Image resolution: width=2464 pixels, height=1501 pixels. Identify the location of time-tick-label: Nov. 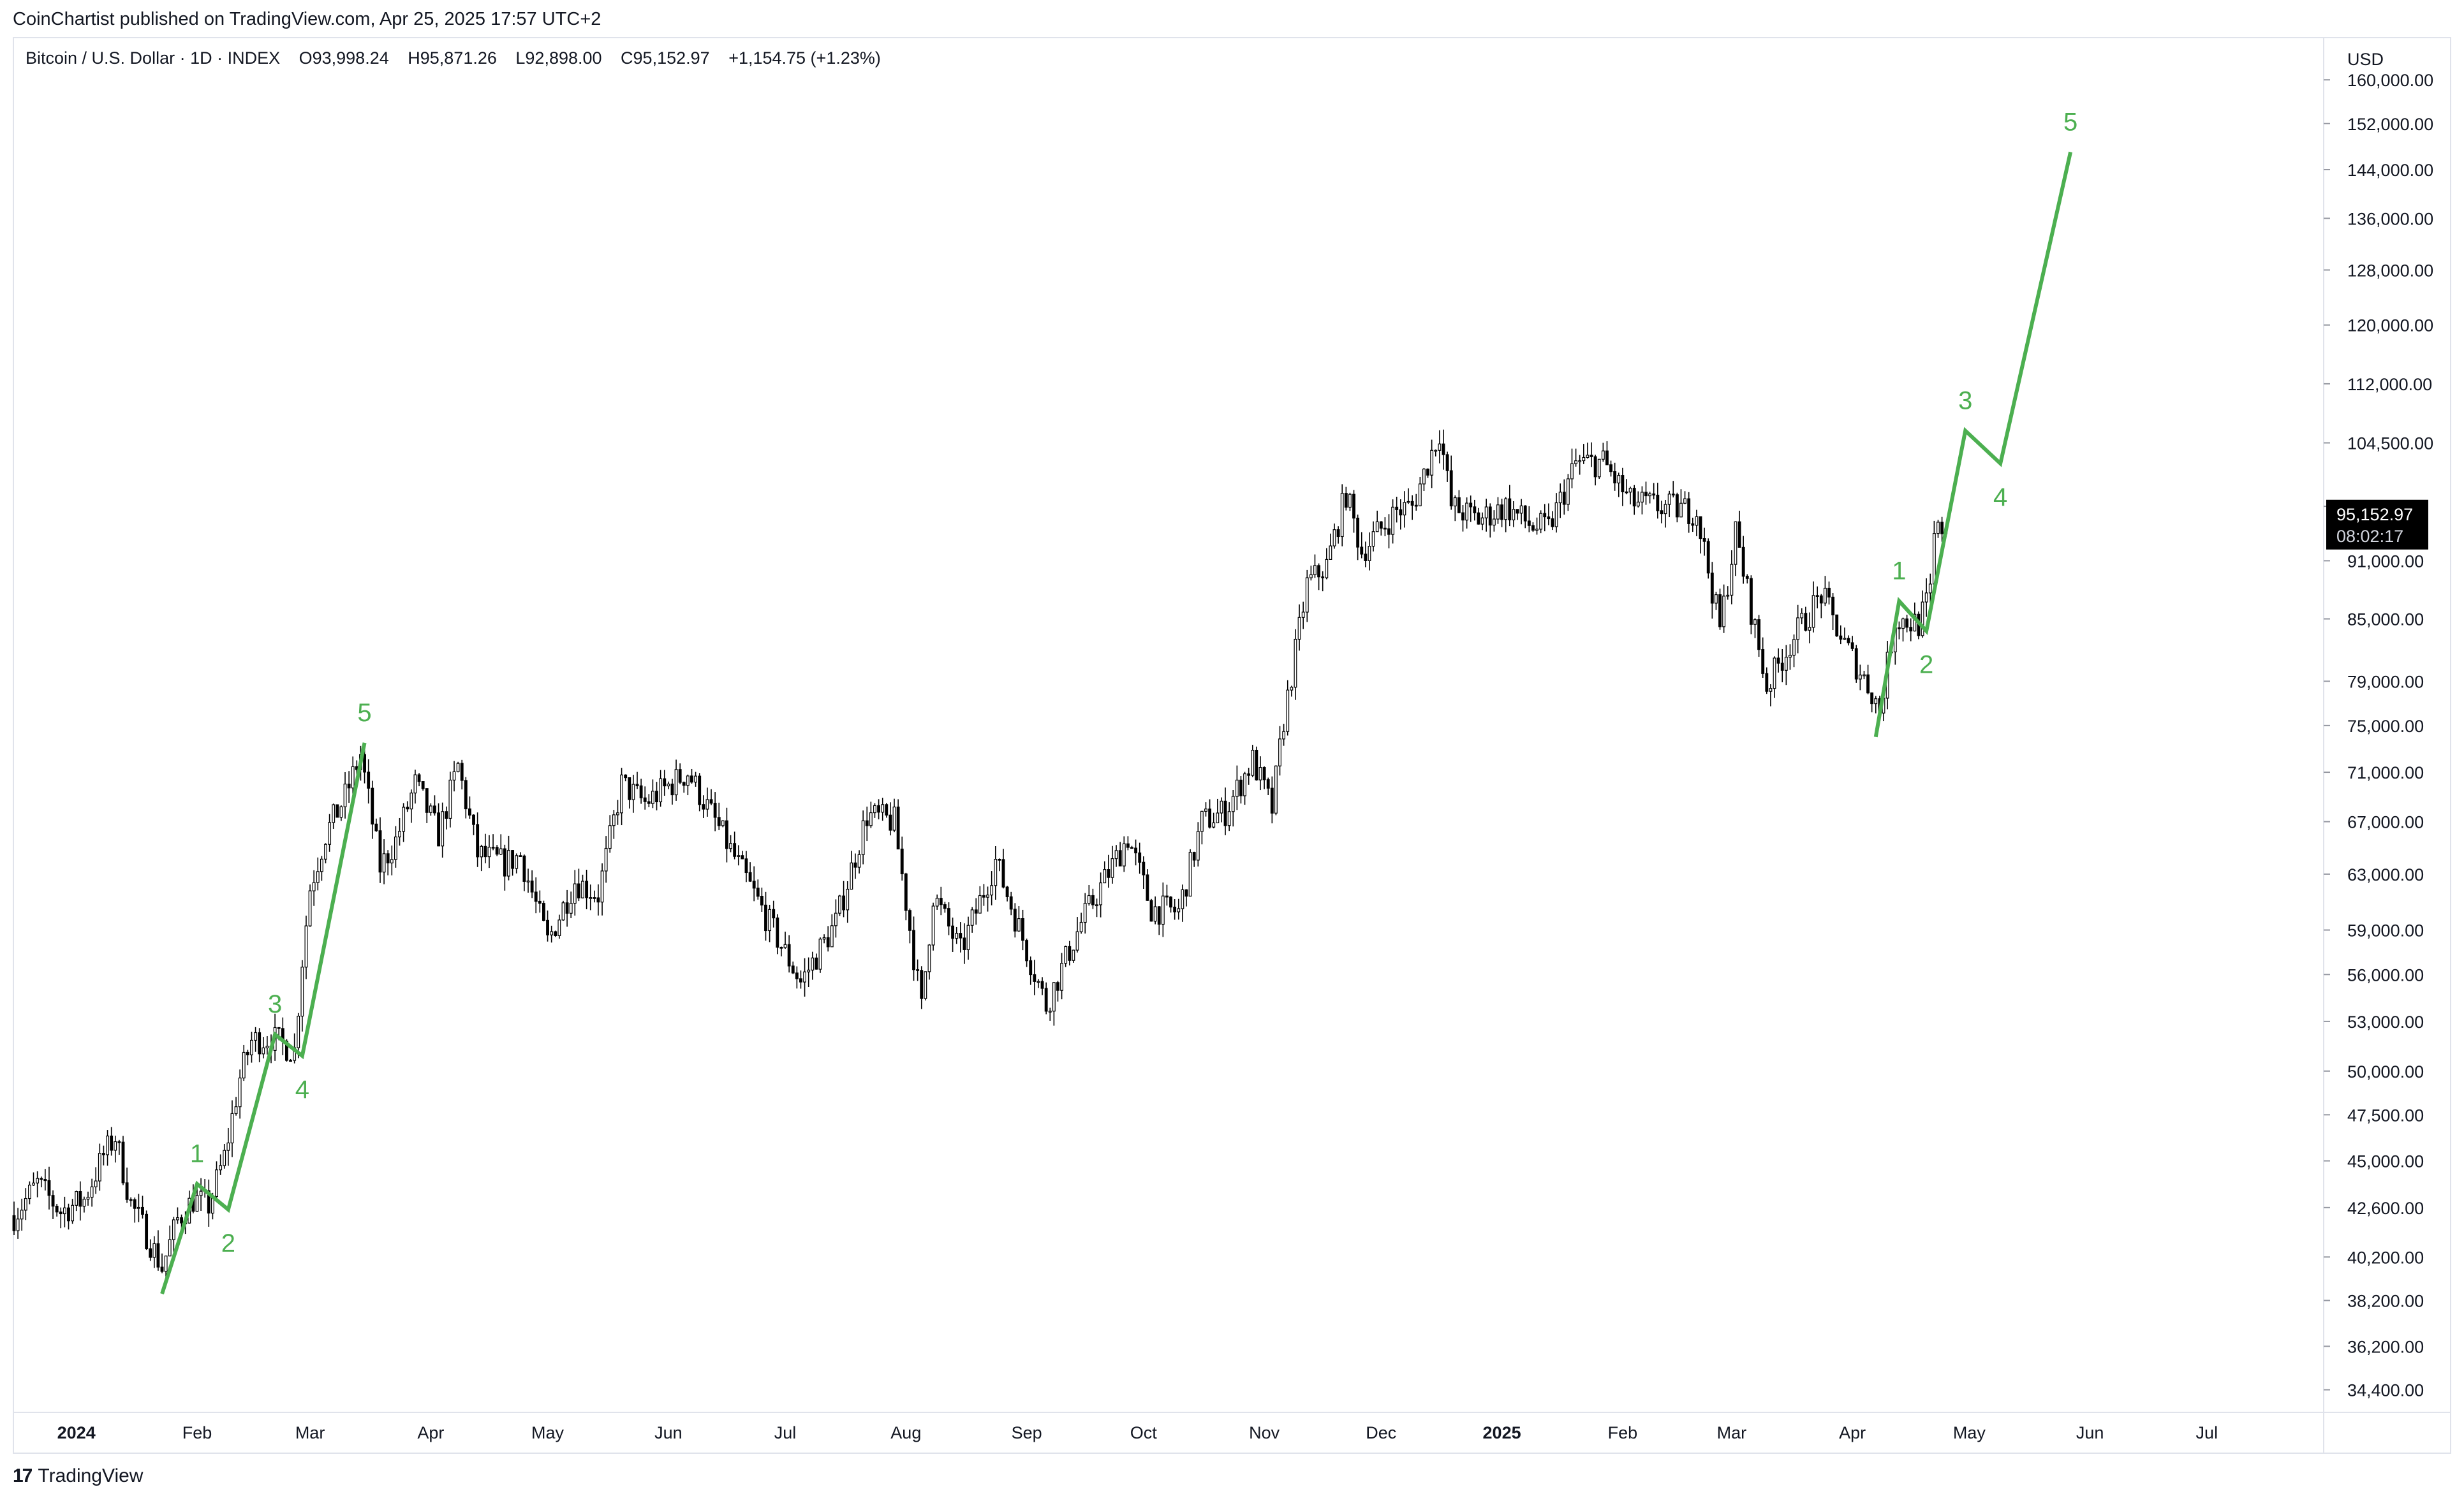
(1264, 1432).